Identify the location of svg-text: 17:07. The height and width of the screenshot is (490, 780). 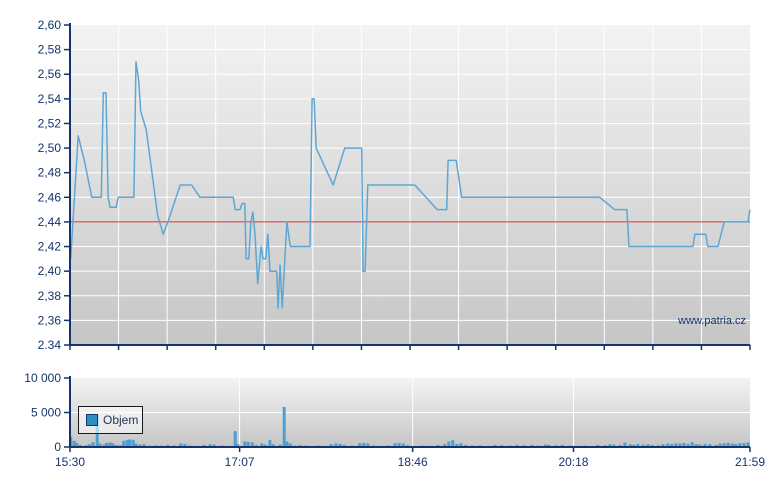
(240, 462).